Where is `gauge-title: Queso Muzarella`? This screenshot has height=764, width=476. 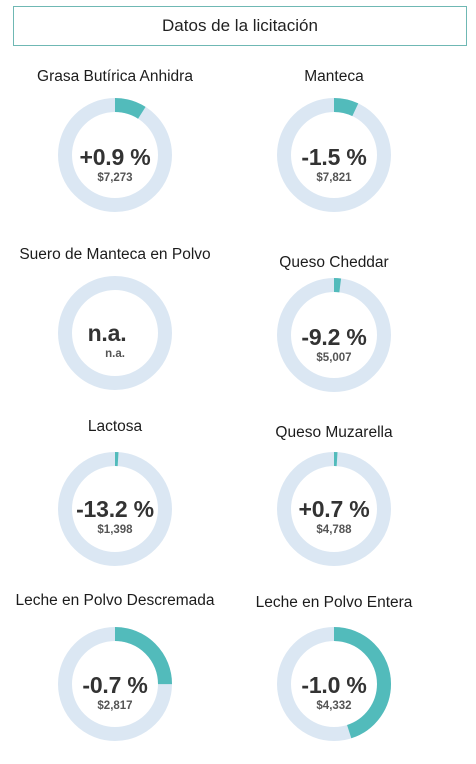
gauge-title: Queso Muzarella is located at coordinates (334, 432).